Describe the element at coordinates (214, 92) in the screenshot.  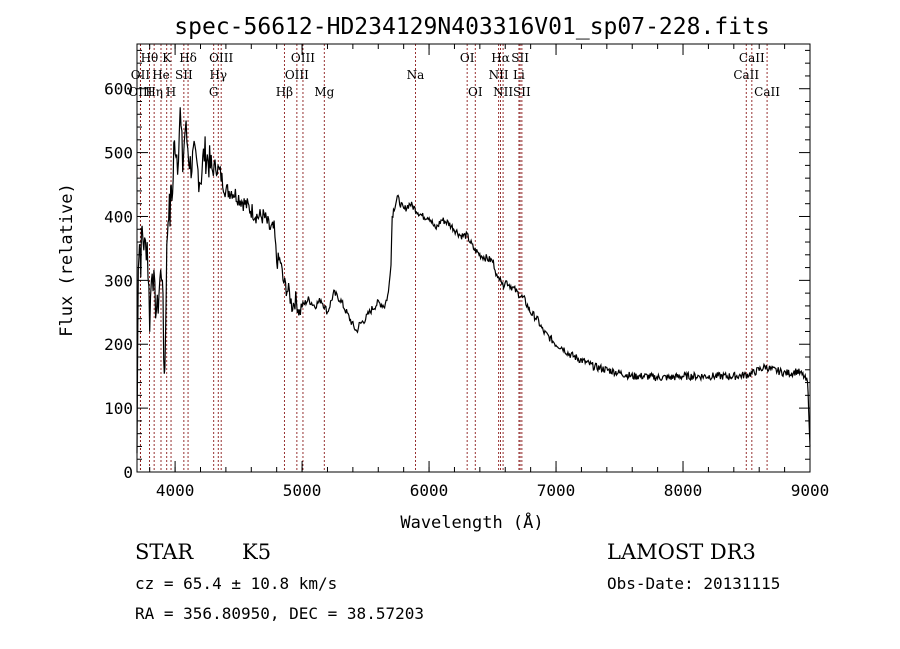
I see `annotation-label: G` at that location.